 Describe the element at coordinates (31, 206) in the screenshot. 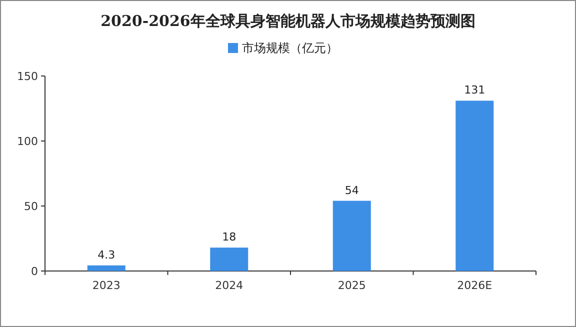

I see `y-tick-label: 50` at that location.